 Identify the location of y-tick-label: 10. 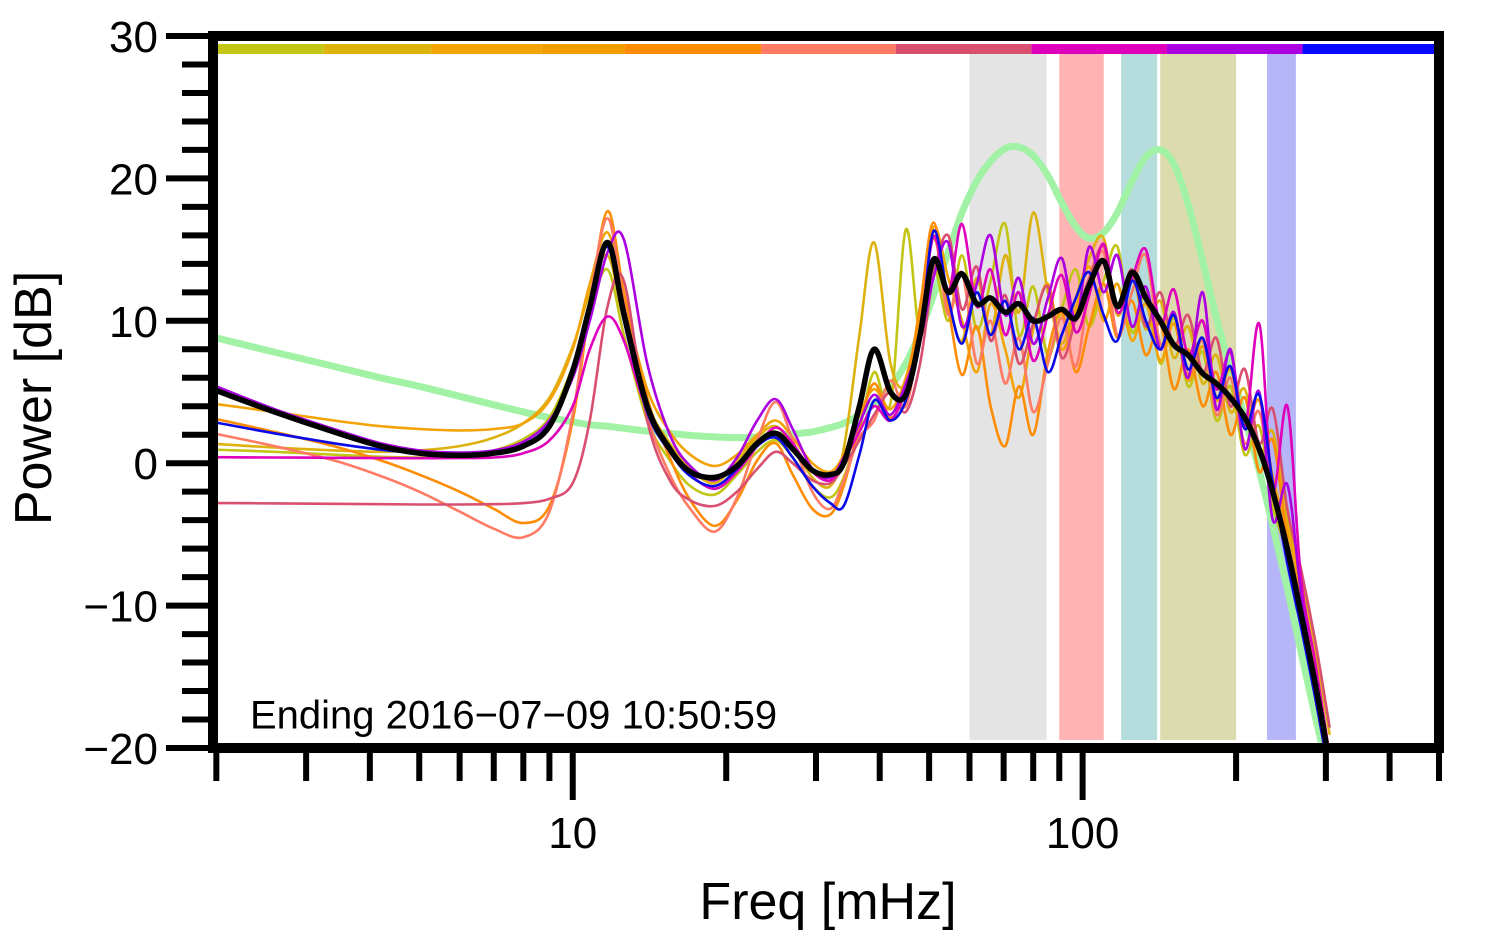
(133, 322).